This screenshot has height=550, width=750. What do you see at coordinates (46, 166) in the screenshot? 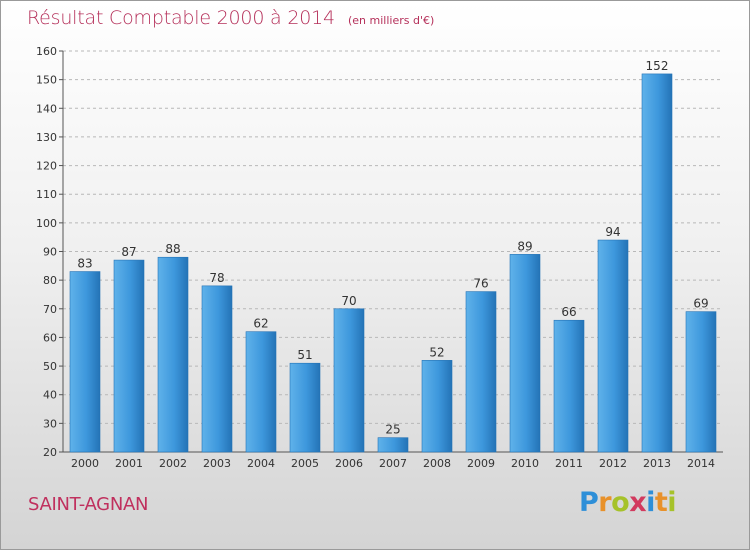
I see `y-tick-label: 120` at bounding box center [46, 166].